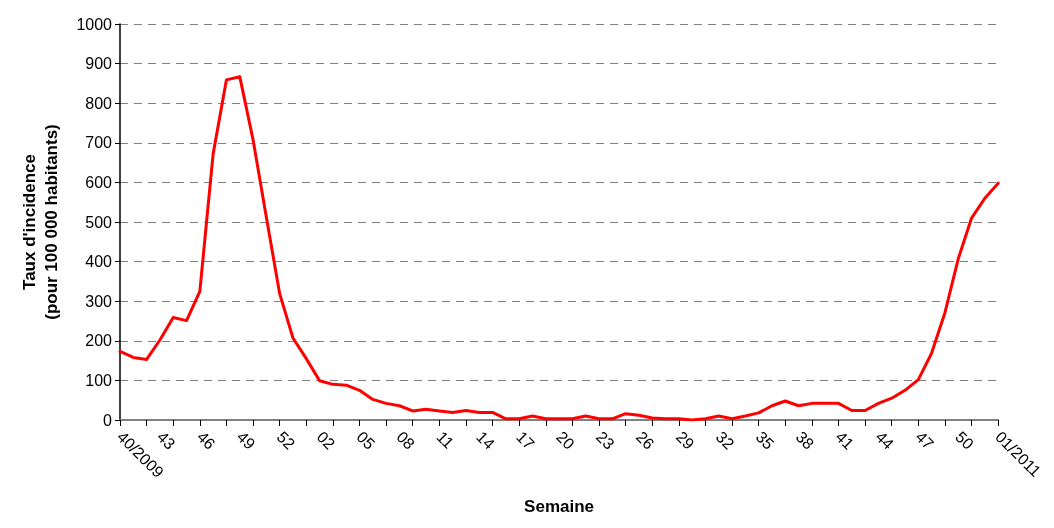 The height and width of the screenshot is (528, 1054). Describe the element at coordinates (366, 440) in the screenshot. I see `x-tick-label: 05` at that location.